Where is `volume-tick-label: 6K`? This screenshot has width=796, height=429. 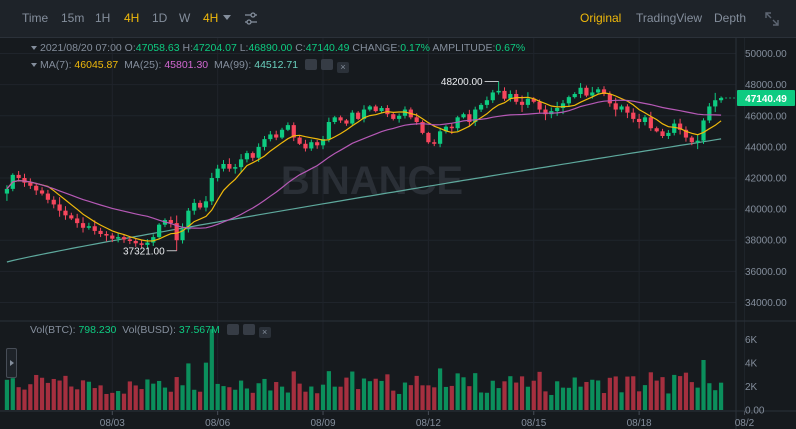
volume-tick-label: 6K is located at coordinates (751, 340).